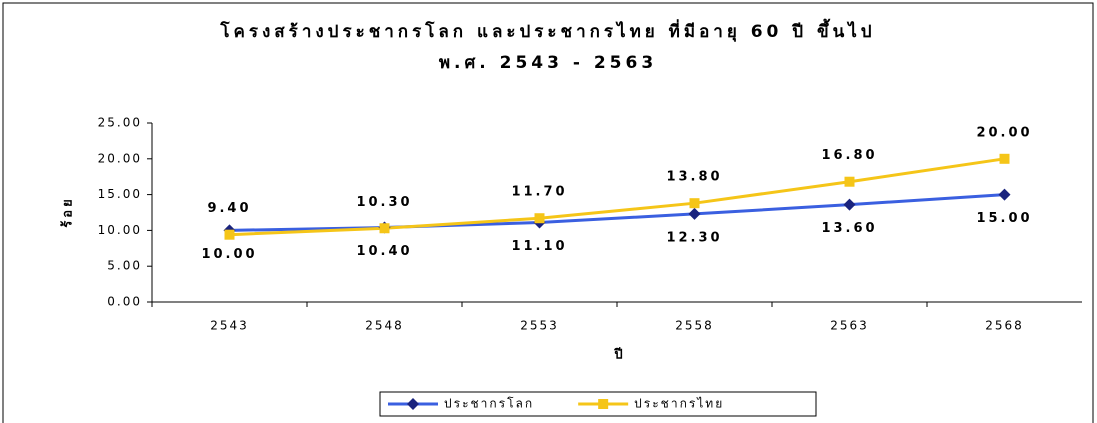  Describe the element at coordinates (539, 246) in the screenshot. I see `data-label: 11.10` at that location.